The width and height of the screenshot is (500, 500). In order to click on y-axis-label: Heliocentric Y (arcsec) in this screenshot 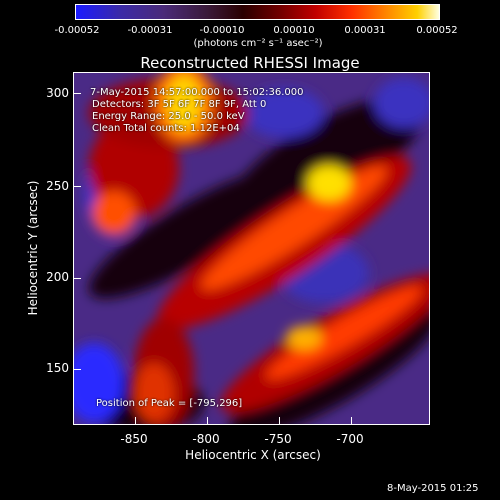, I will do `click(33, 248)`.